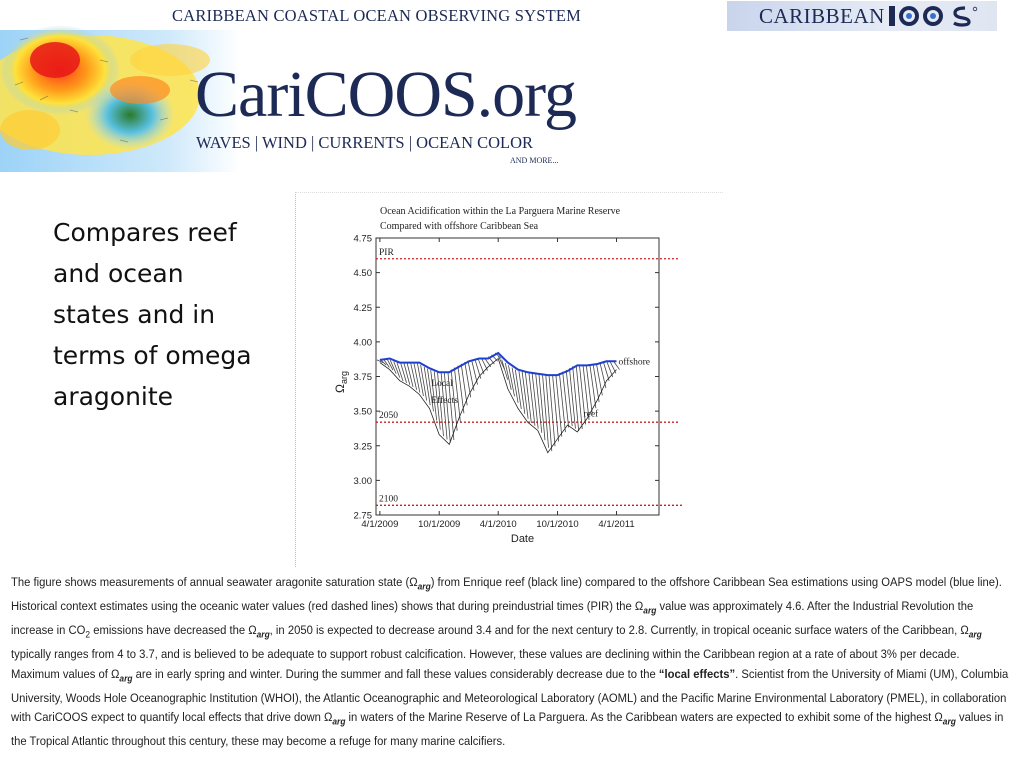 This screenshot has height=768, width=1024. What do you see at coordinates (388, 499) in the screenshot?
I see `reference-label-2100: 2100` at bounding box center [388, 499].